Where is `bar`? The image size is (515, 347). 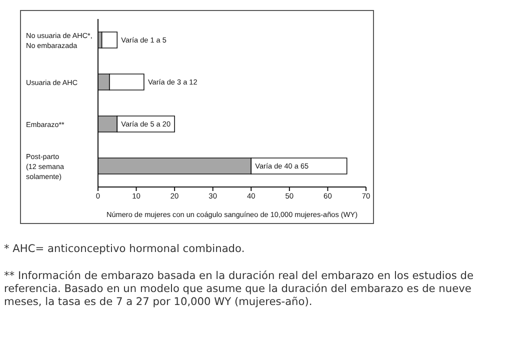 bar is located at coordinates (109, 40).